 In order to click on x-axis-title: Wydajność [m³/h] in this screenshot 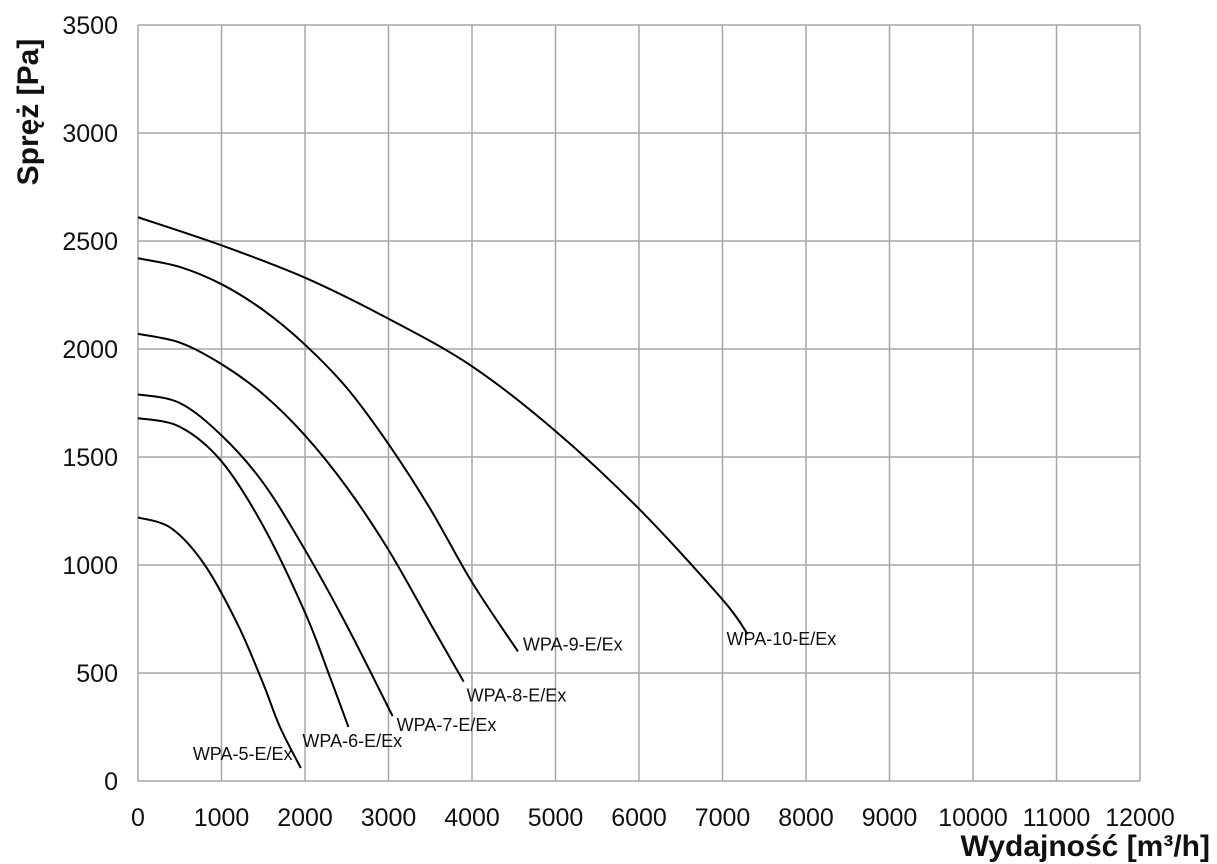, I will do `click(1085, 846)`.